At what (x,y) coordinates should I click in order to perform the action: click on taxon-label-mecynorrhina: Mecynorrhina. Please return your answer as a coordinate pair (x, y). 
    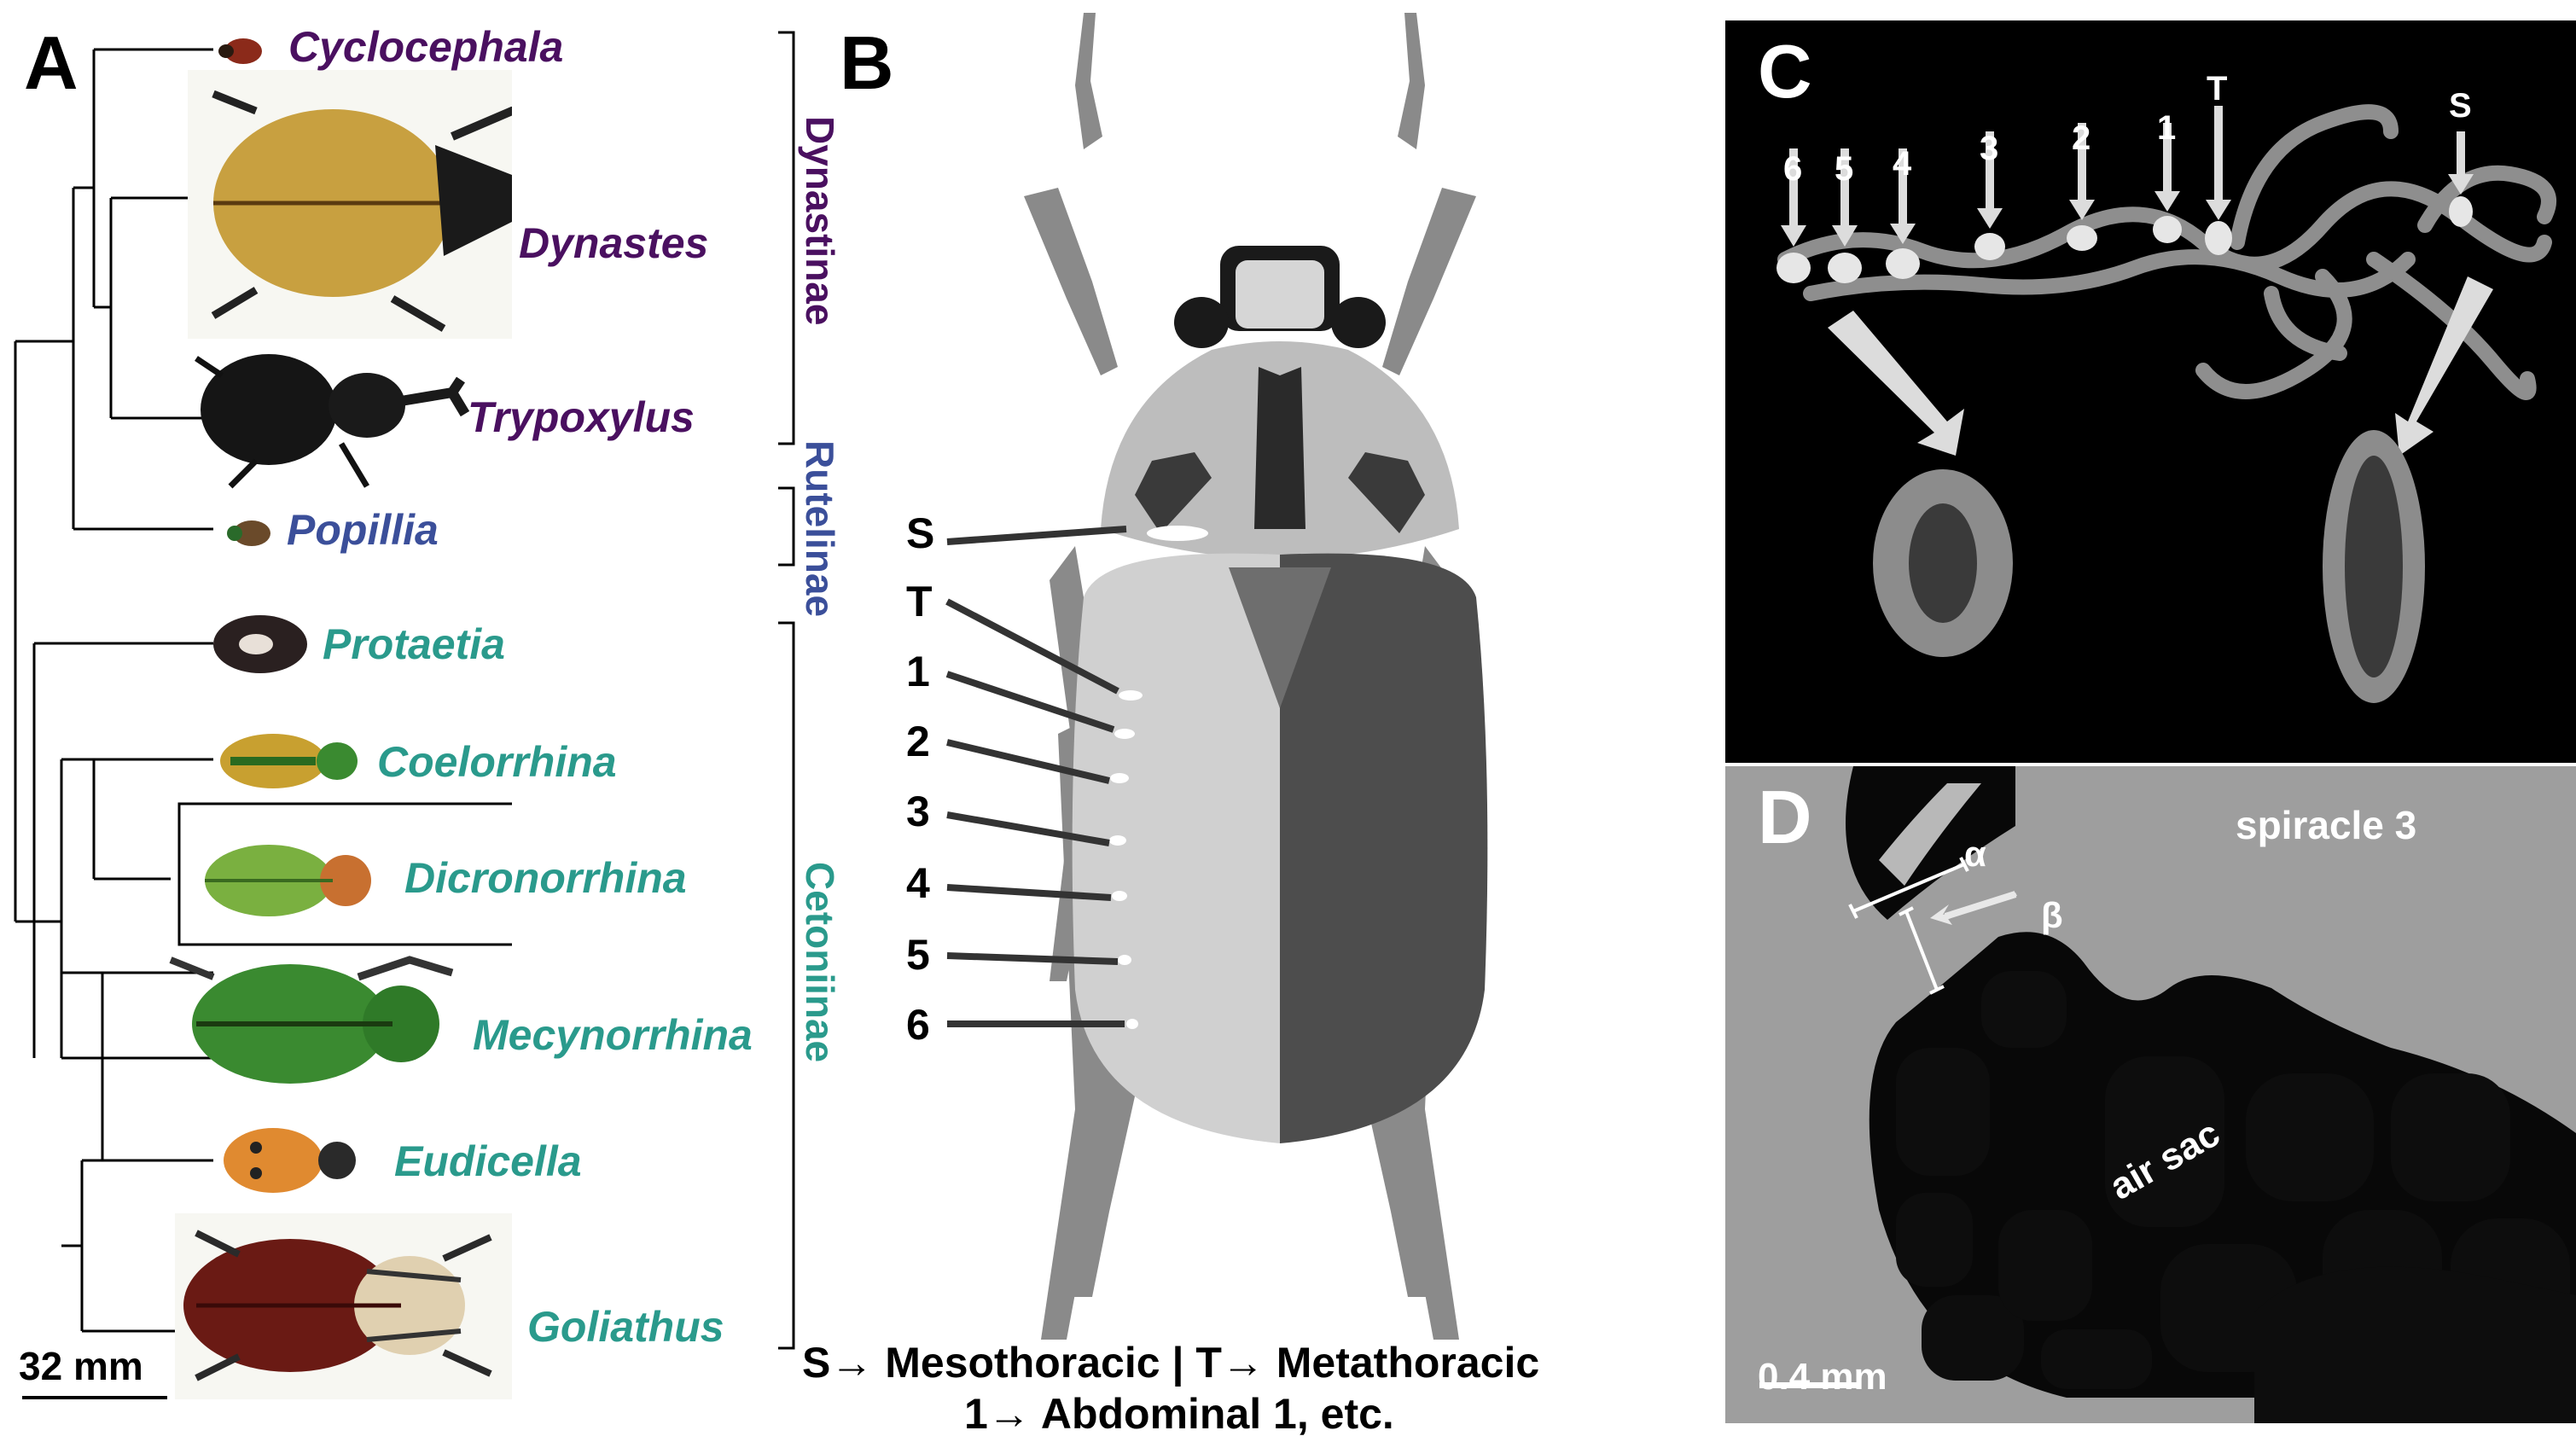
    Looking at the image, I should click on (613, 1035).